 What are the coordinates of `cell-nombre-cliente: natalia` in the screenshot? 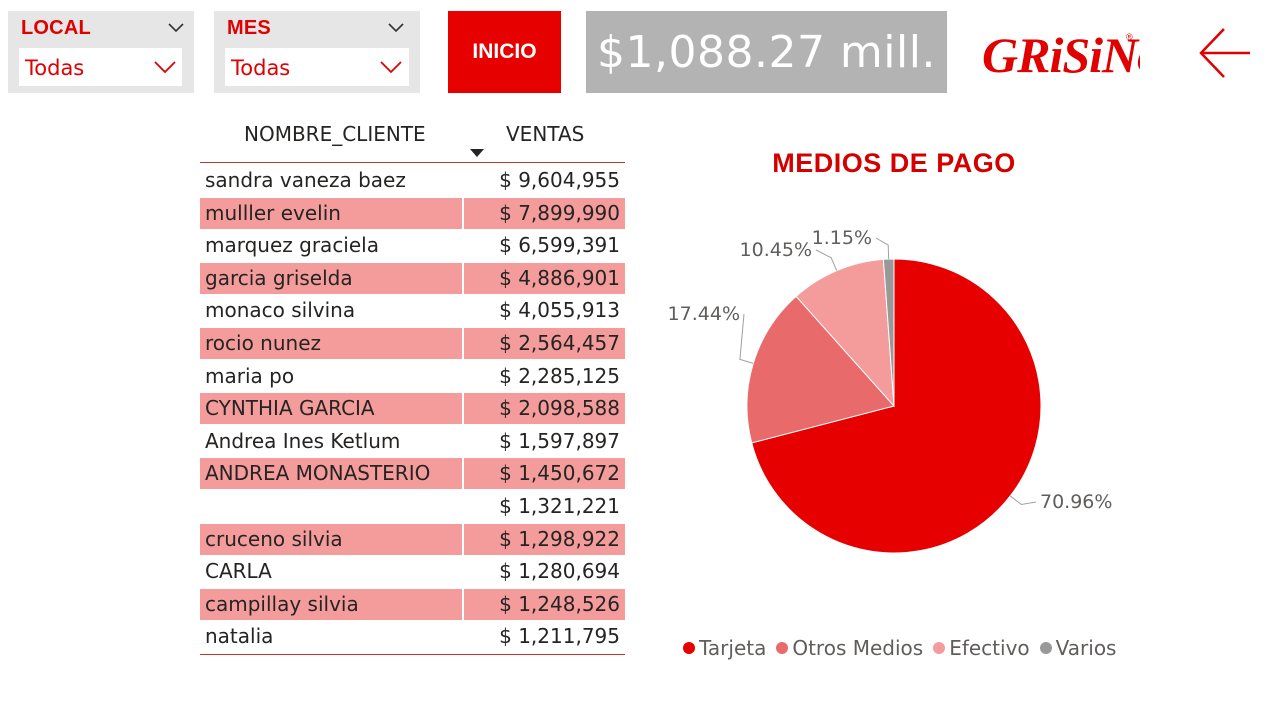 It's located at (239, 636).